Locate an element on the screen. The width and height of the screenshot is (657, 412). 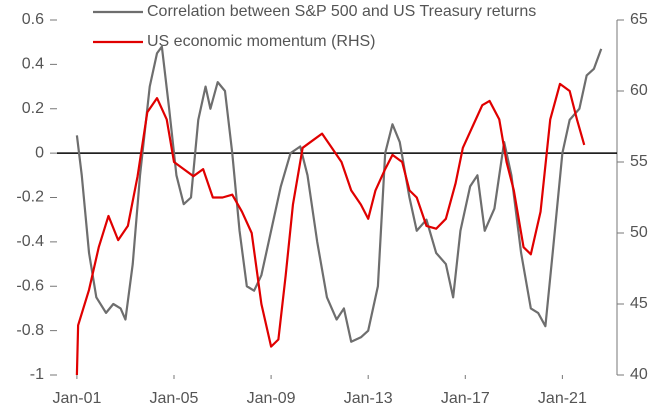
y-tick-label: -0.4 is located at coordinates (30, 241).